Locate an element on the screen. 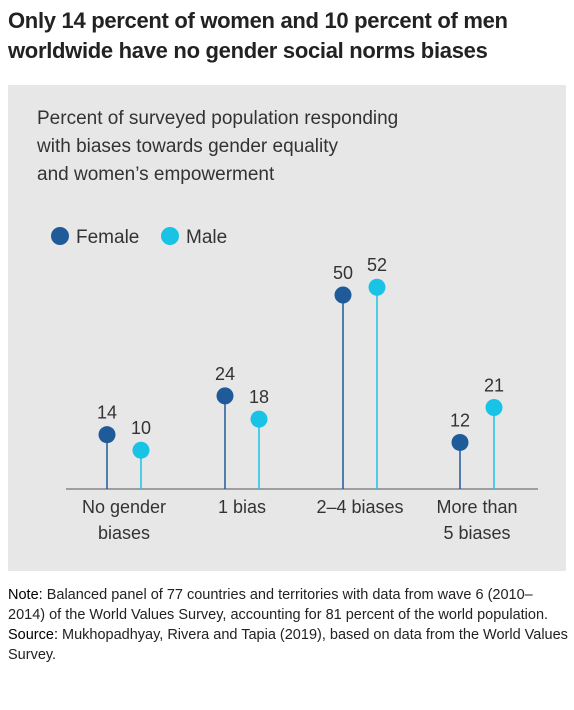  data-label: 14 is located at coordinates (107, 413).